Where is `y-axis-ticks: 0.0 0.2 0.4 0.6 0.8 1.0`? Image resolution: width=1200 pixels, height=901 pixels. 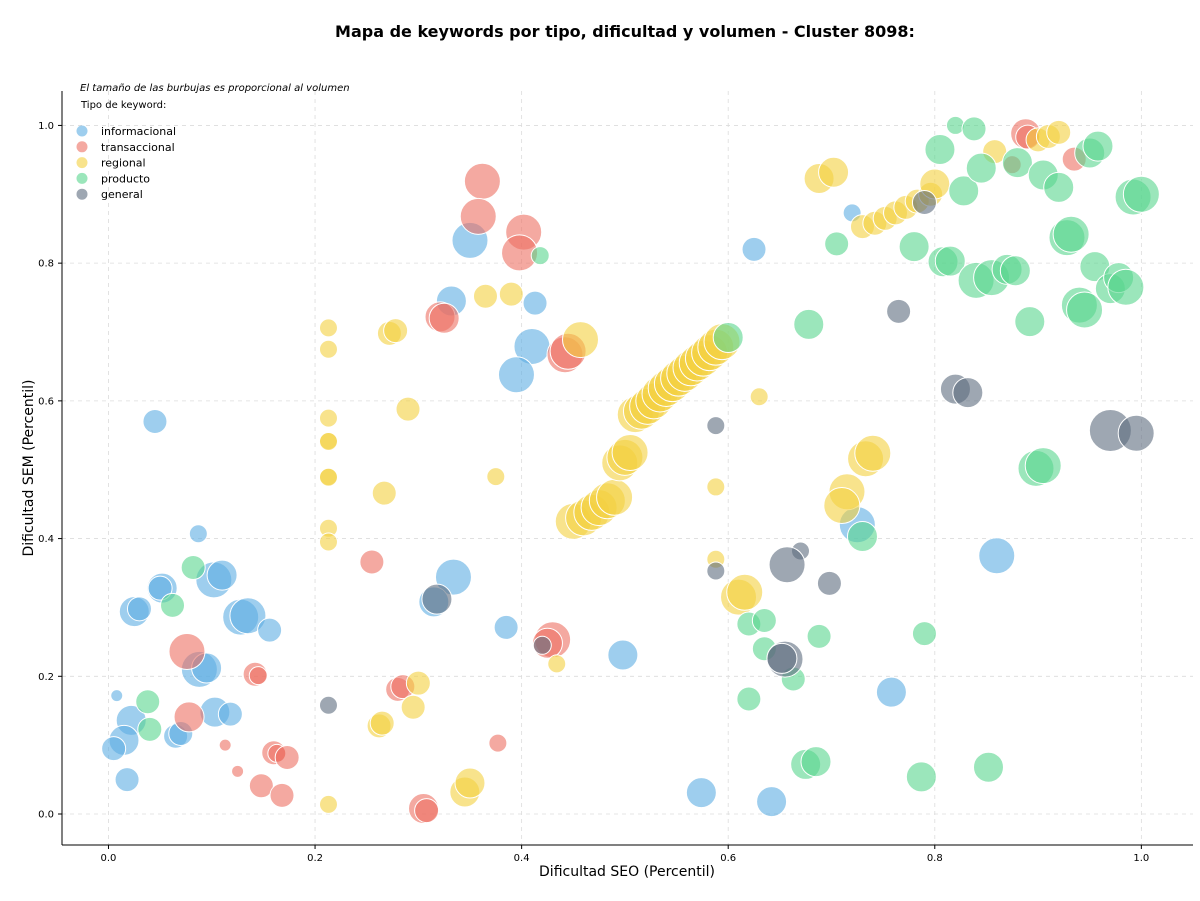 y-axis-ticks: 0.0 0.2 0.4 0.6 0.8 1.0 is located at coordinates (50, 471).